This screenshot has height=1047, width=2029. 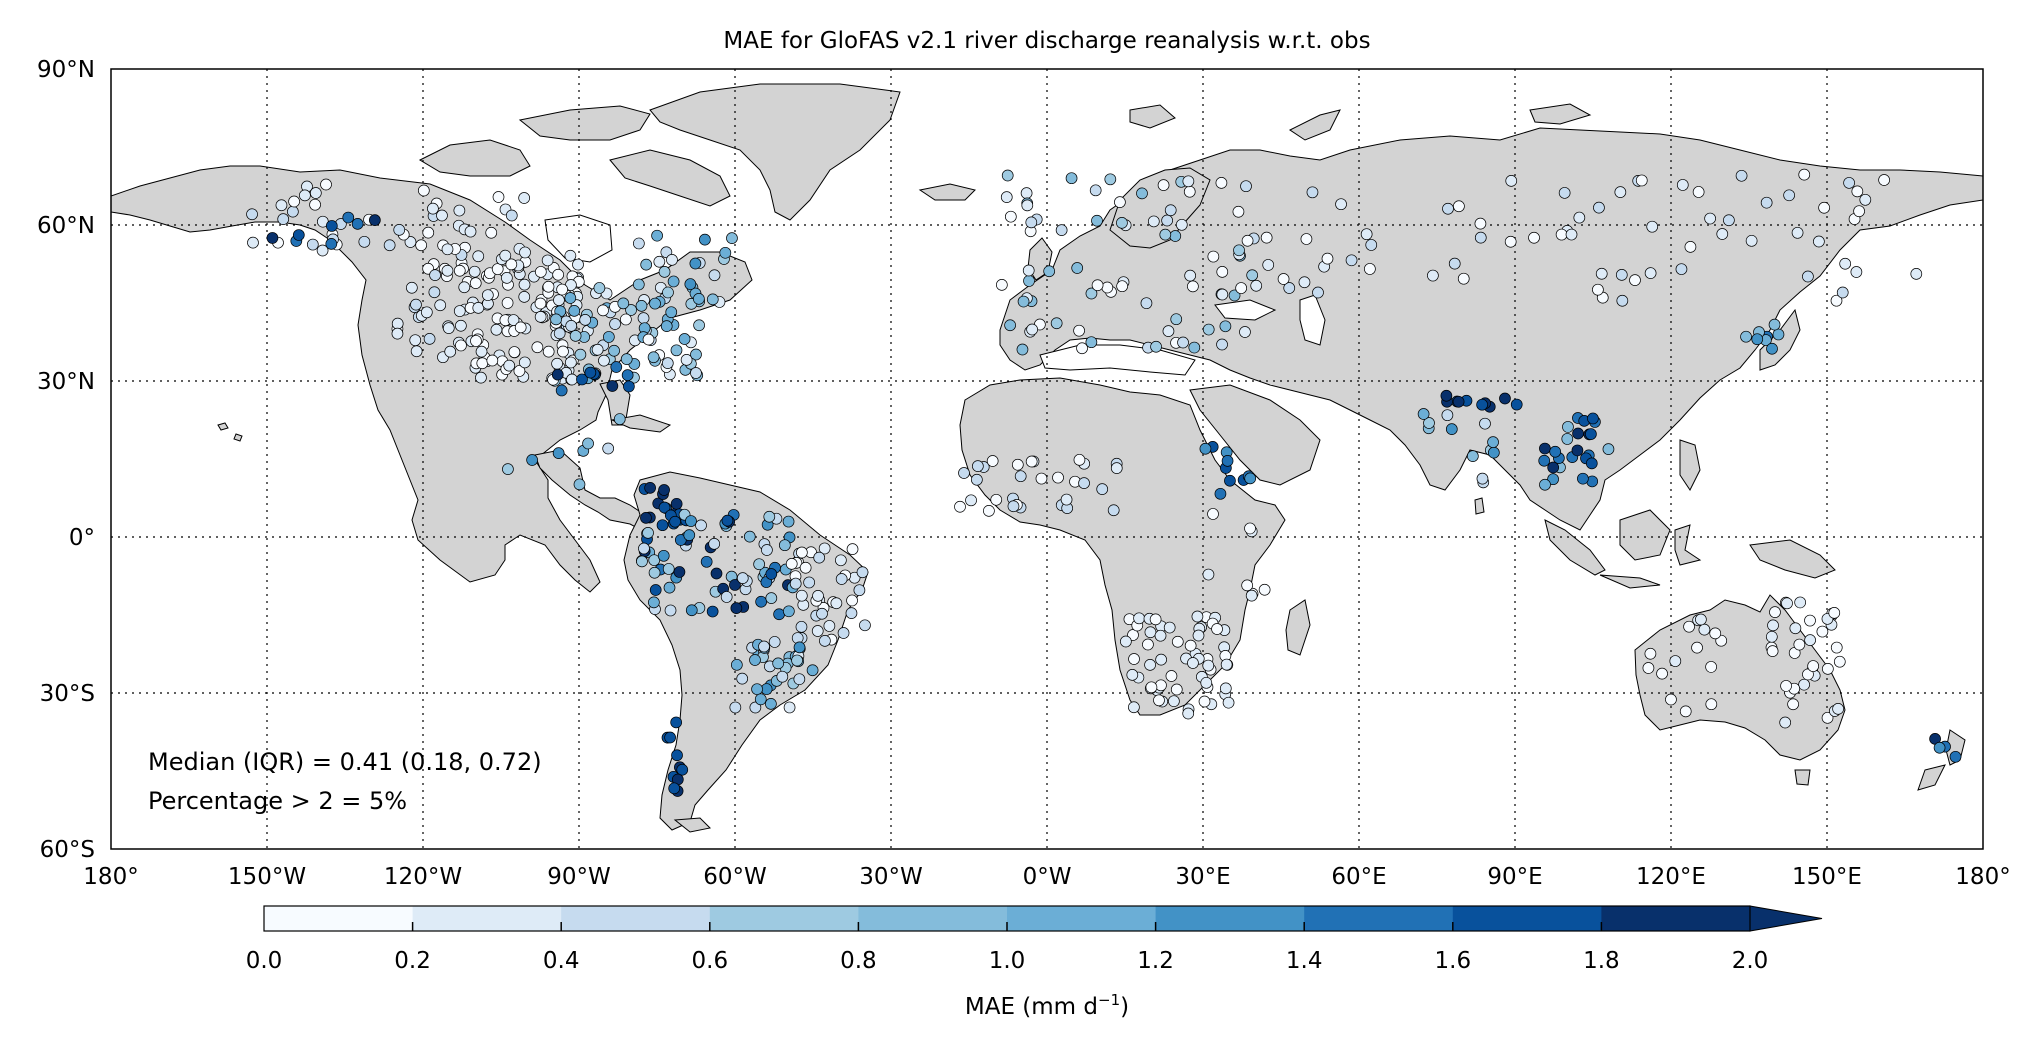 What do you see at coordinates (1043, 918) in the screenshot?
I see `colorbar` at bounding box center [1043, 918].